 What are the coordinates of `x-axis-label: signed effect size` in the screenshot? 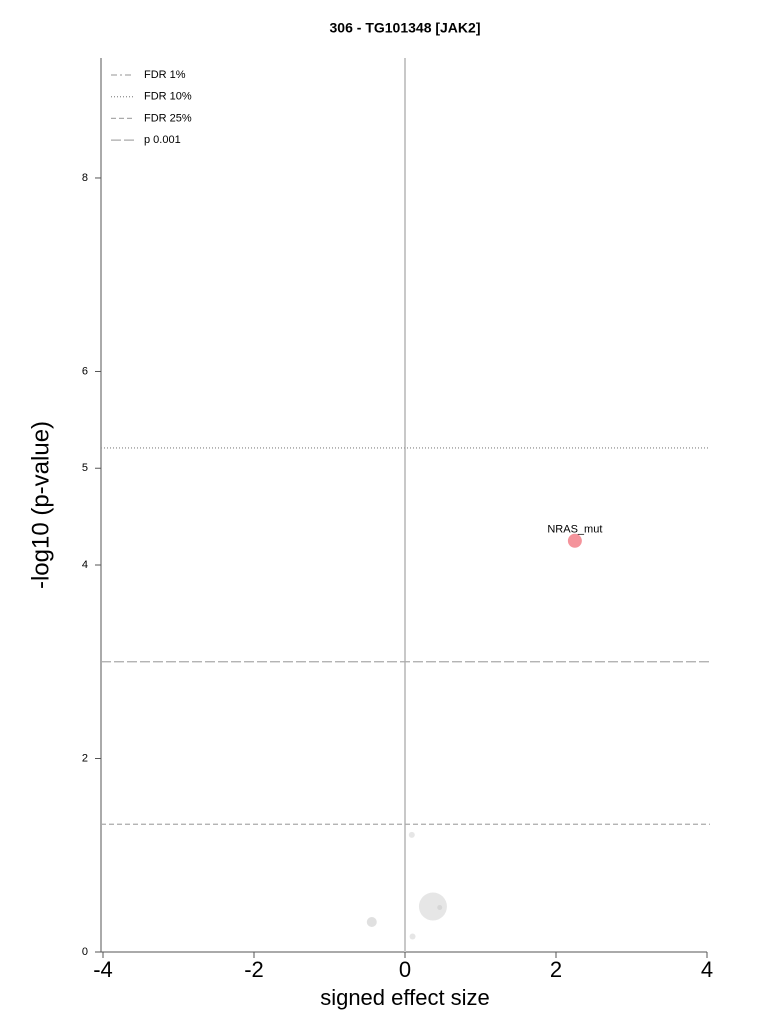 It's located at (405, 997).